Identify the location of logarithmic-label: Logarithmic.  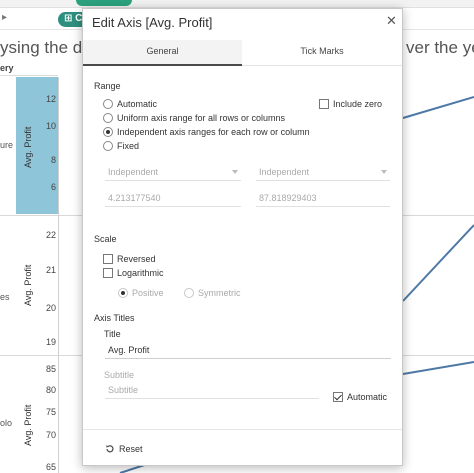
(140, 273).